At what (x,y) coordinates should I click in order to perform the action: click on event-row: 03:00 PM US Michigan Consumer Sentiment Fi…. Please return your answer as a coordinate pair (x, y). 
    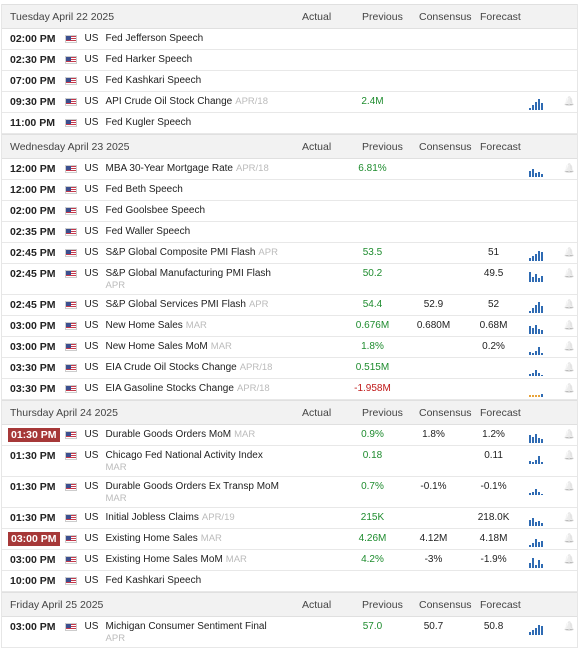
    Looking at the image, I should click on (289, 632).